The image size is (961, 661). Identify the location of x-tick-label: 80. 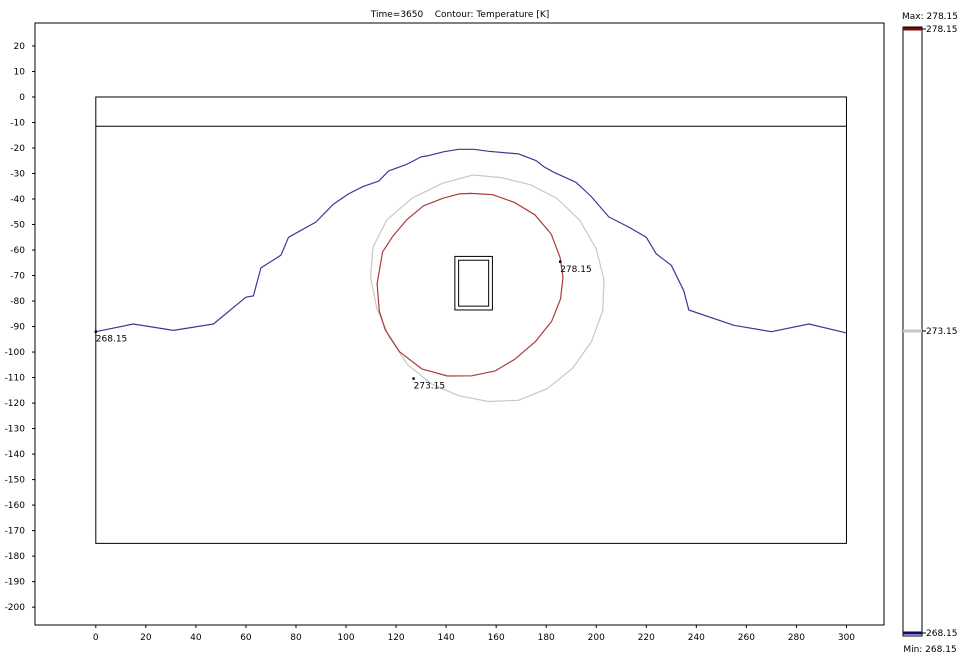
(296, 638).